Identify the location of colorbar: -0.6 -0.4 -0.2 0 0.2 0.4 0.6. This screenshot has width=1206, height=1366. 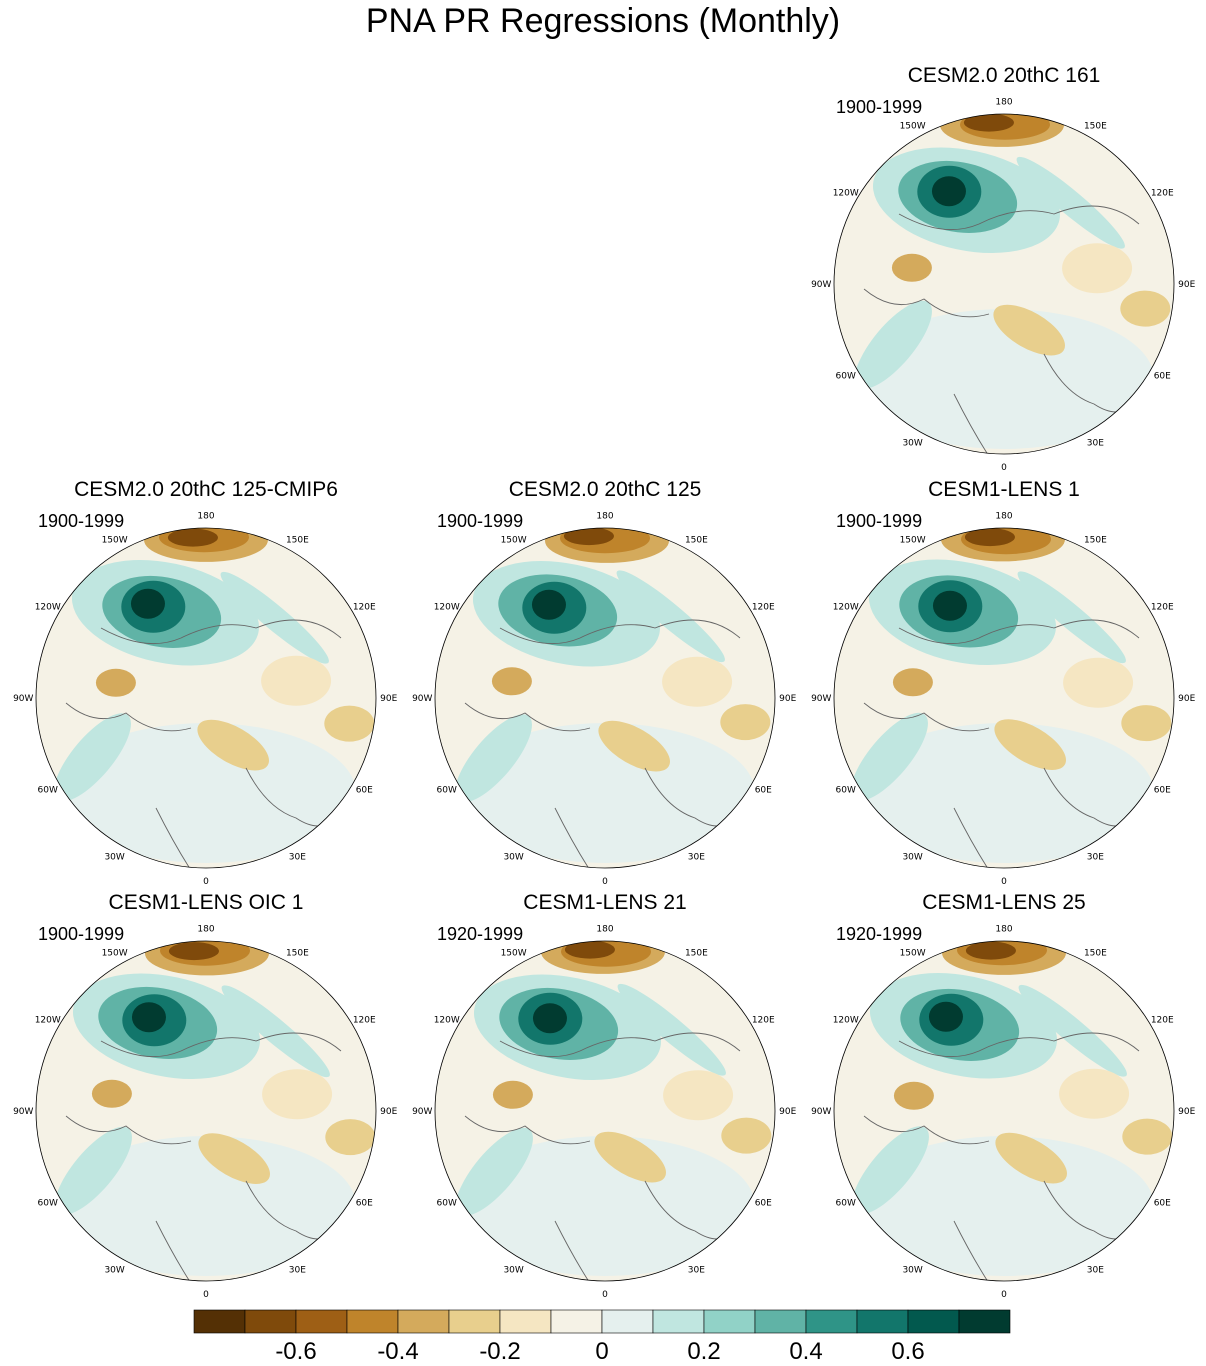
(602, 1337).